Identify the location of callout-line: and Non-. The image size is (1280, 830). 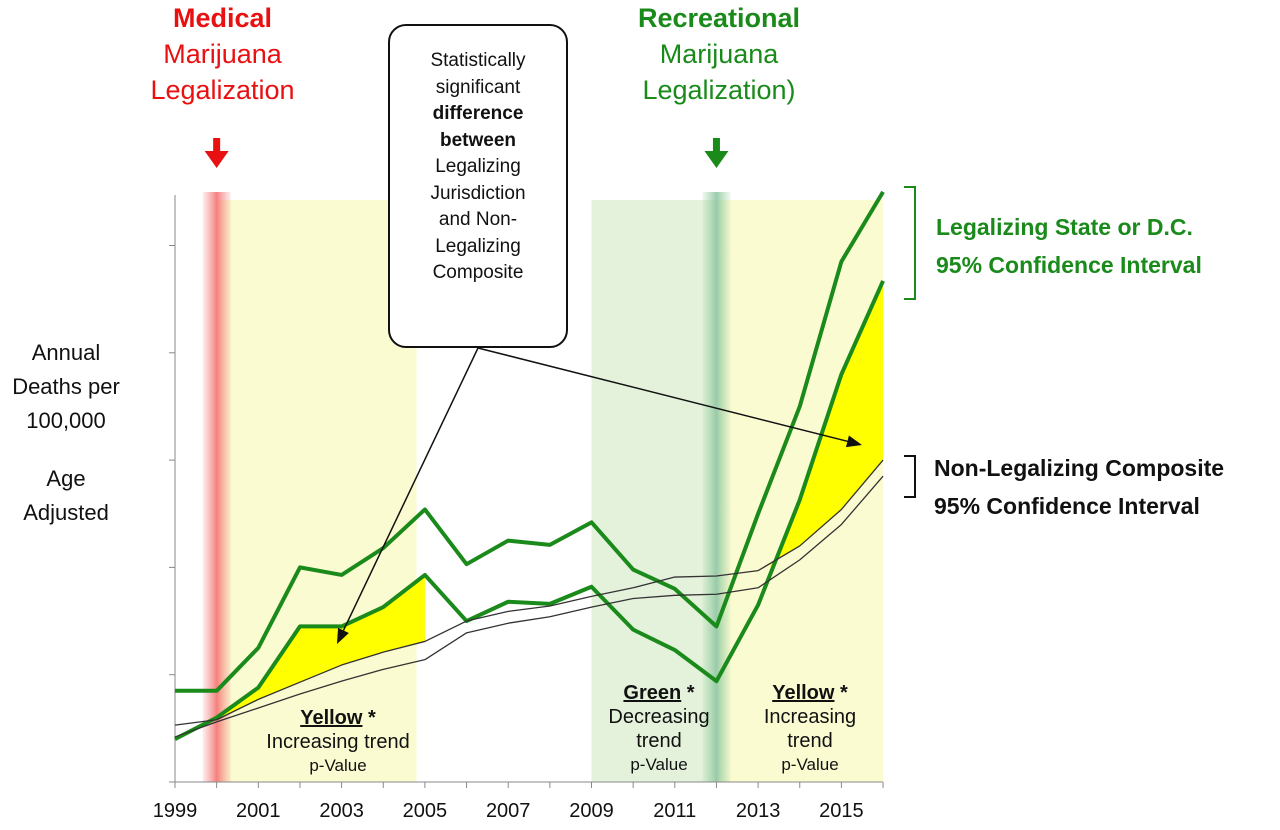
(478, 219).